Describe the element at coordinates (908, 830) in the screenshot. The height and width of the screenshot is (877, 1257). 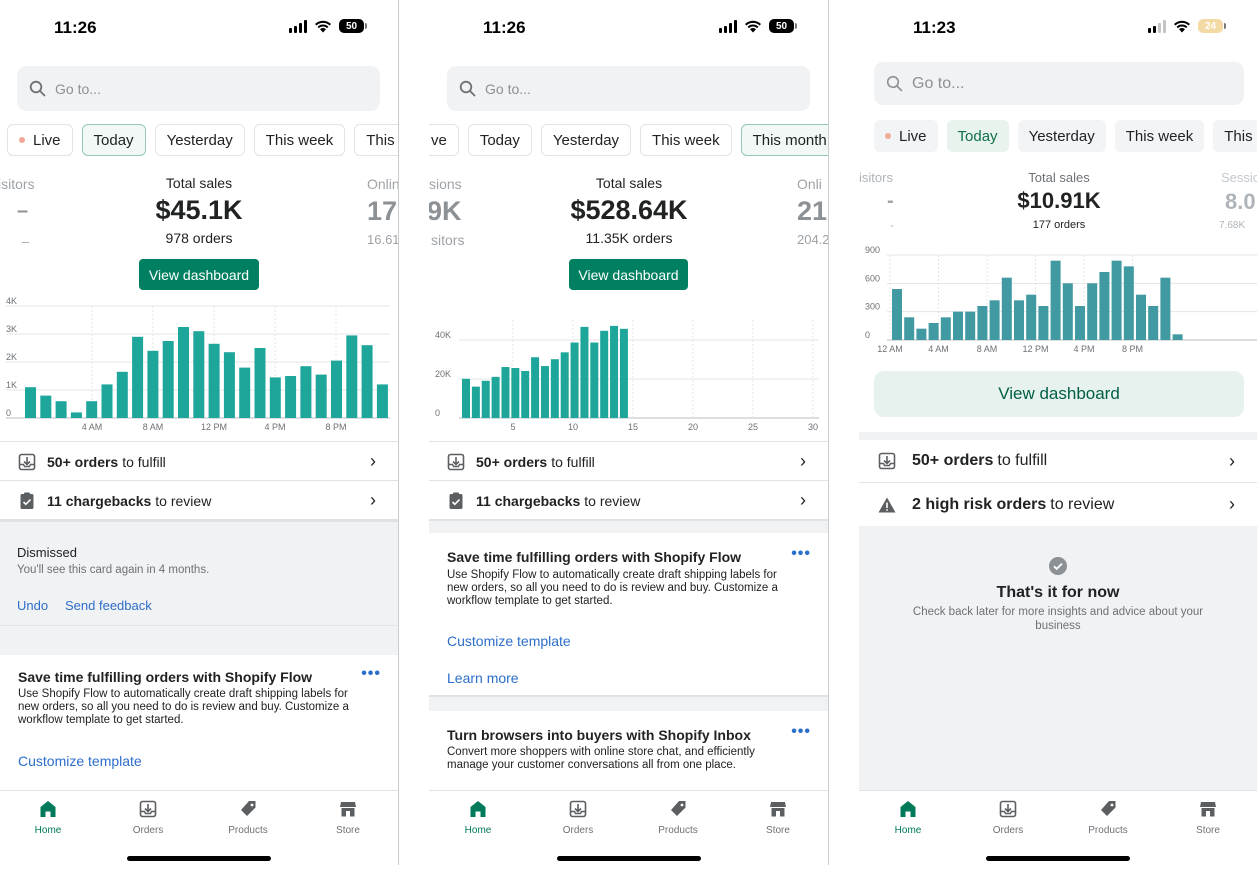
I see `tab-label: Home` at that location.